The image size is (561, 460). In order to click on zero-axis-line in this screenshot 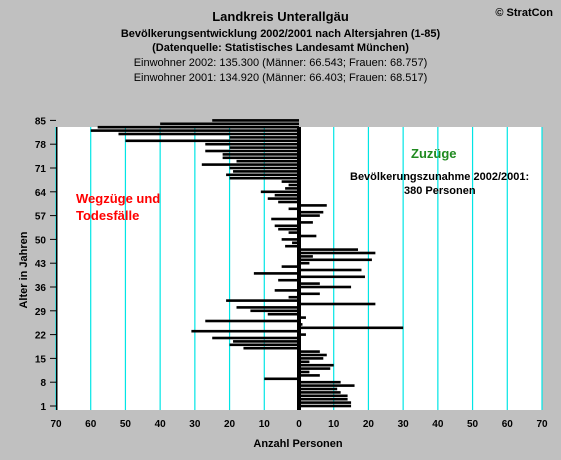, I will do `click(299, 268)`.